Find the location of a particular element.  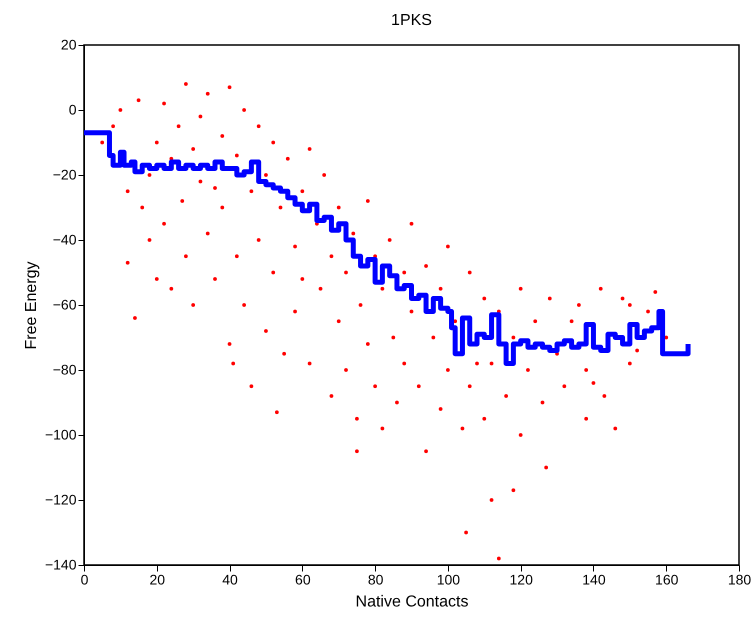

x-tick-label: 160 is located at coordinates (667, 580).